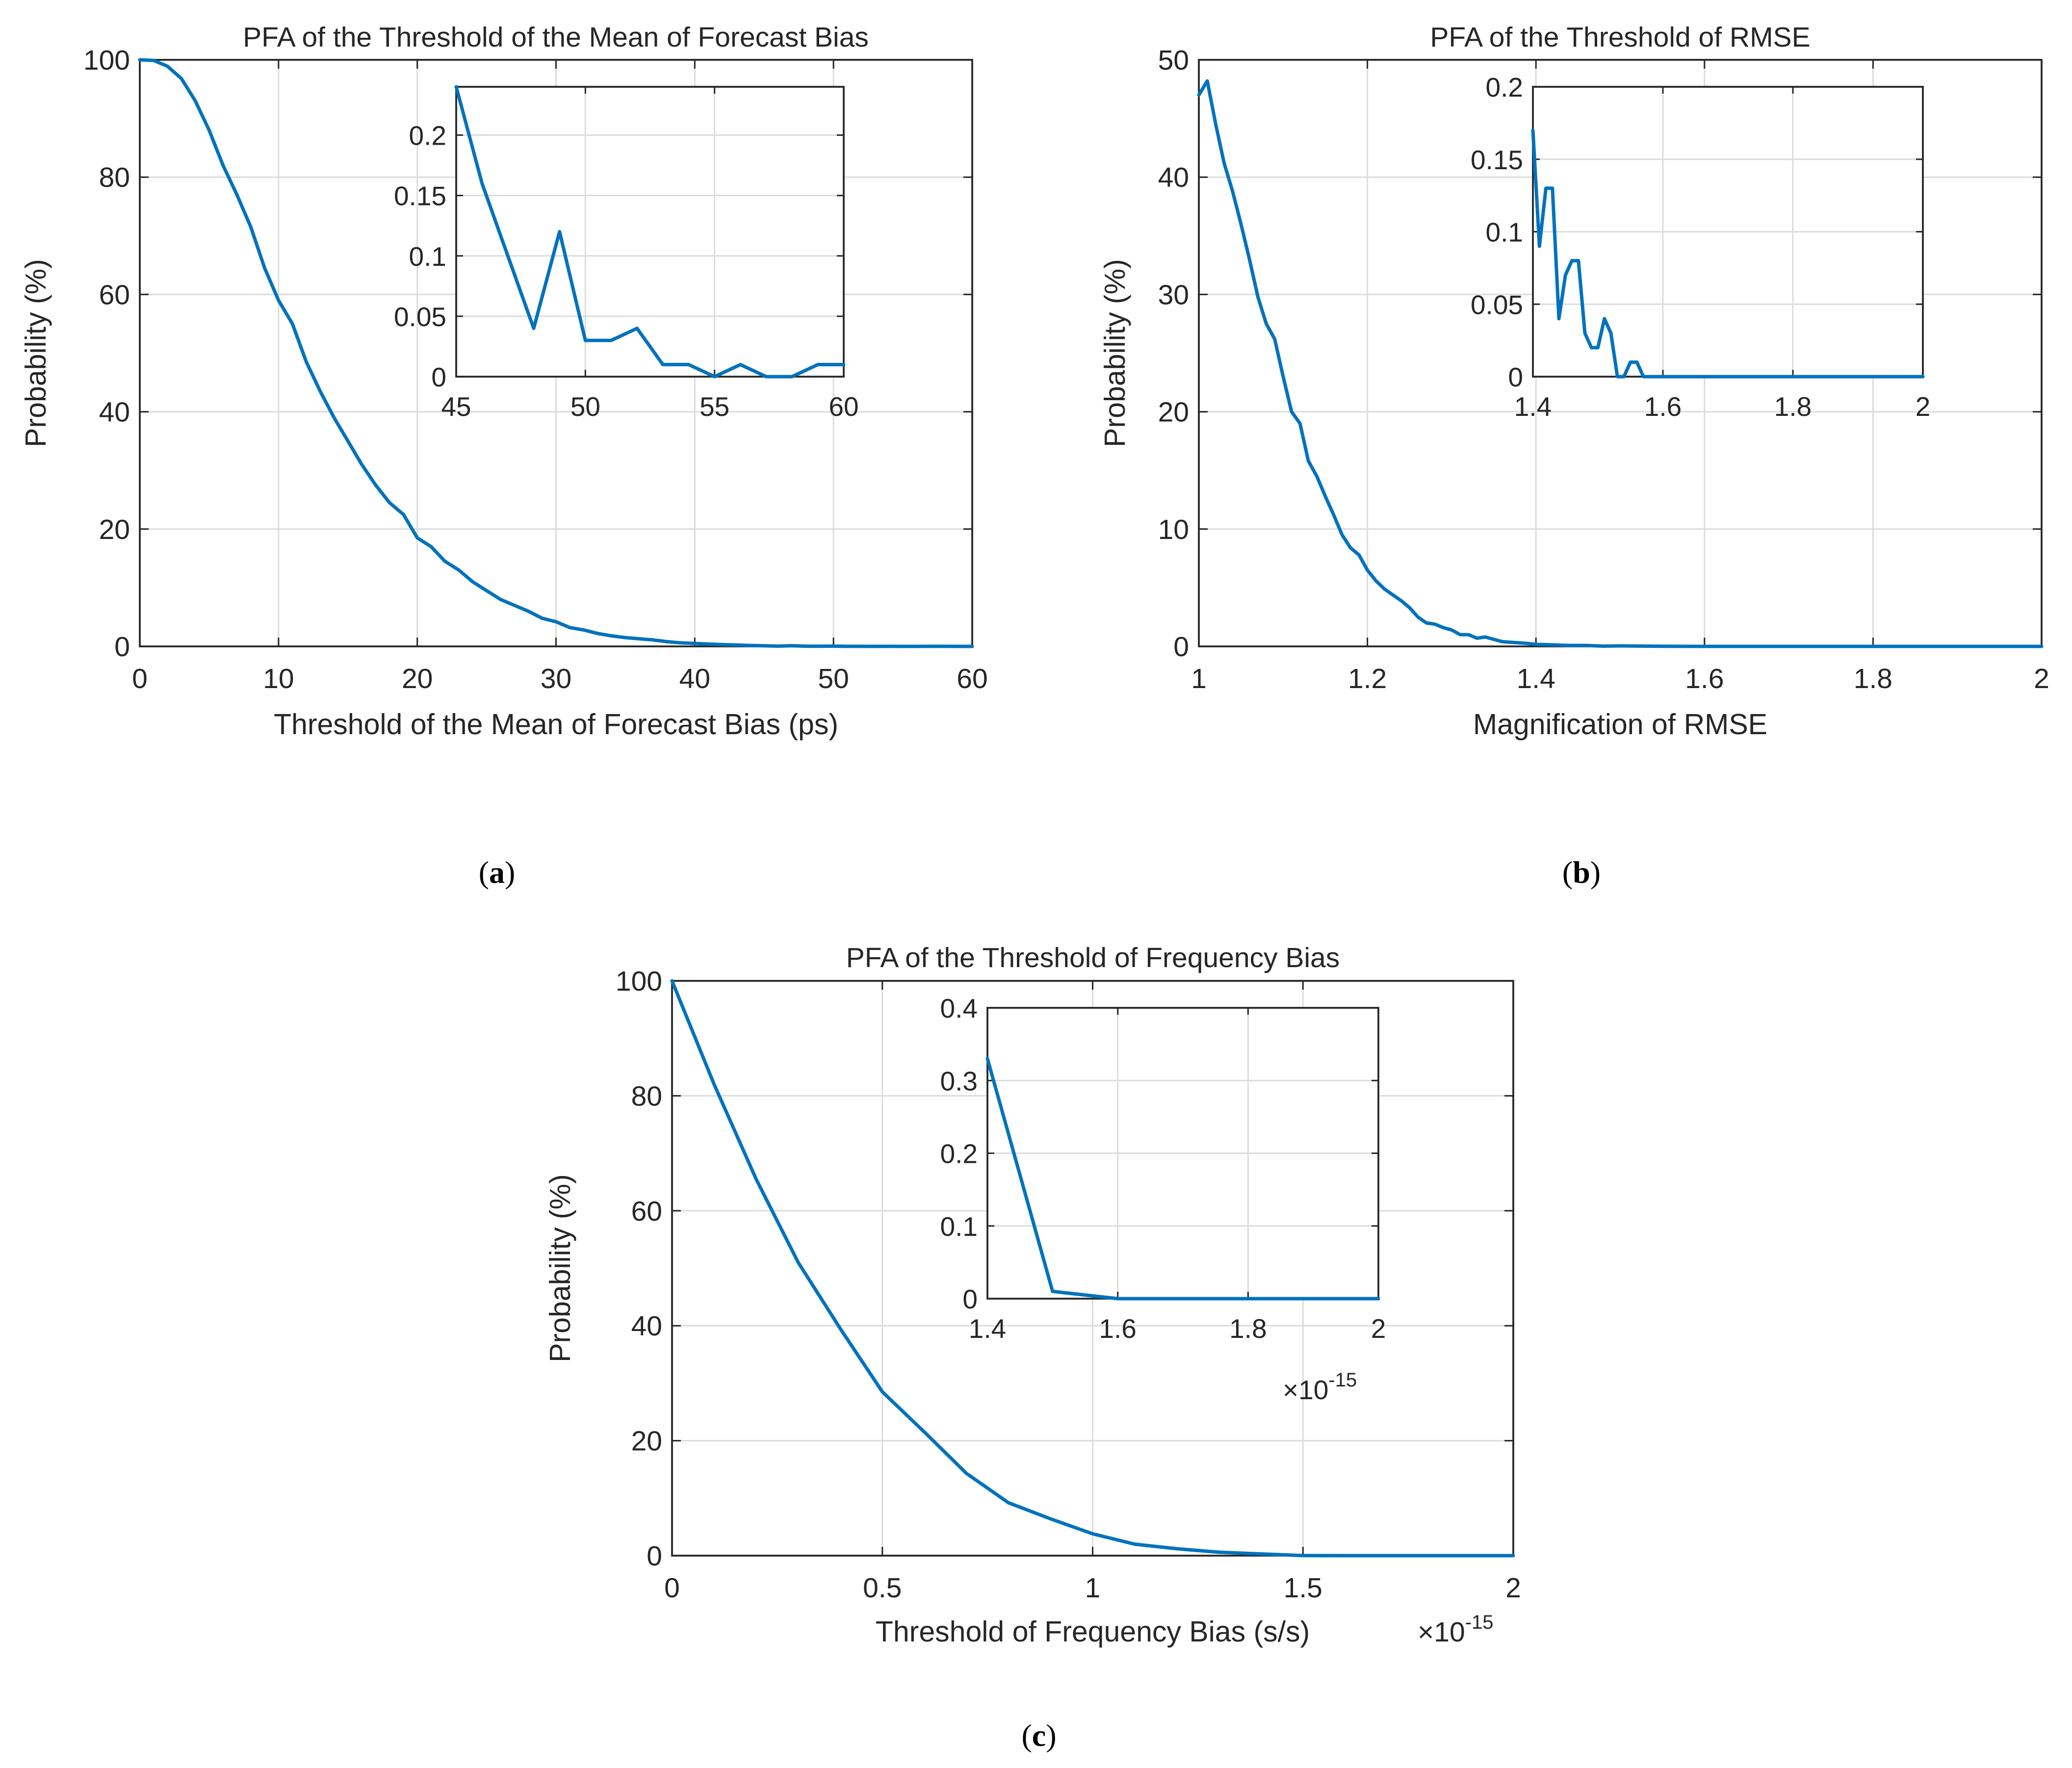  Describe the element at coordinates (1513, 1588) in the screenshot. I see `chart-c-x-tick-label: 2` at that location.